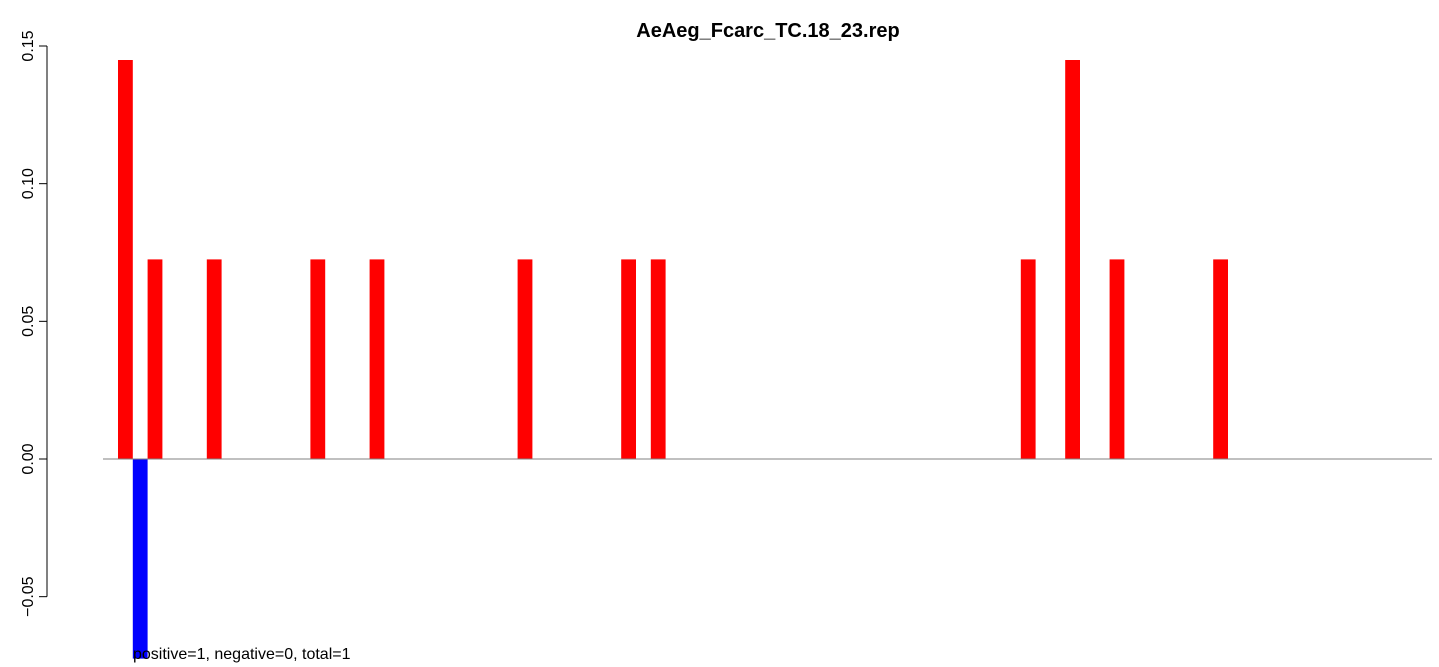  Describe the element at coordinates (28, 45) in the screenshot. I see `y-tick-label: 0.15` at that location.